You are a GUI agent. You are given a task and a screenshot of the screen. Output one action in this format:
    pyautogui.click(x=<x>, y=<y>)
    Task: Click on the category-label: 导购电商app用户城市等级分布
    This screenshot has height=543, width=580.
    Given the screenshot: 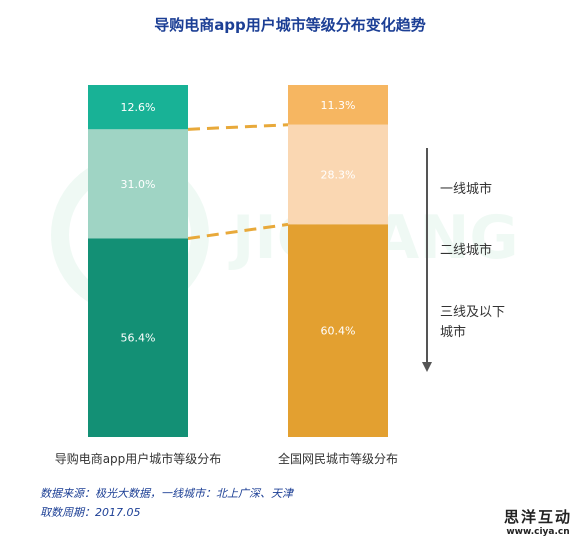 What is the action you would take?
    pyautogui.click(x=138, y=458)
    